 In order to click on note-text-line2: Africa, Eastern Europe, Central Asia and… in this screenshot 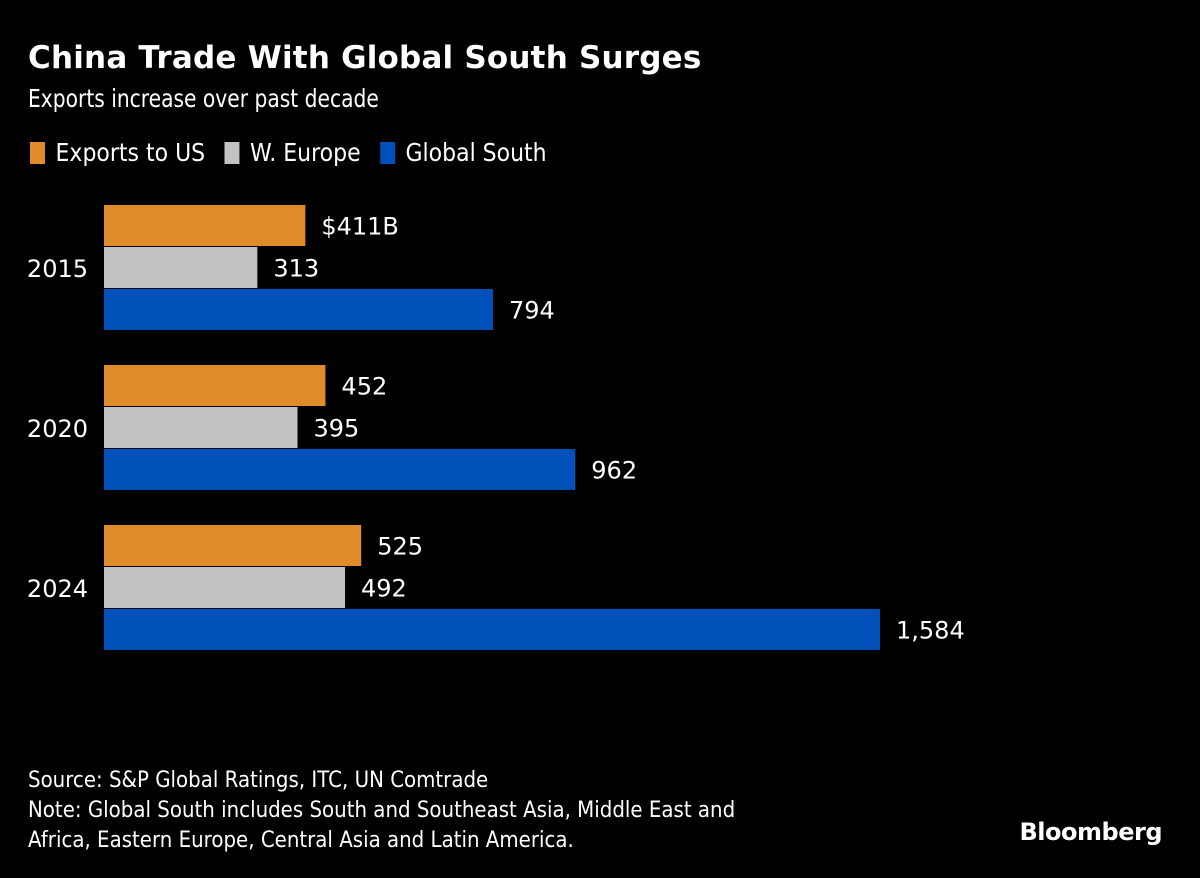, I will do `click(301, 840)`.